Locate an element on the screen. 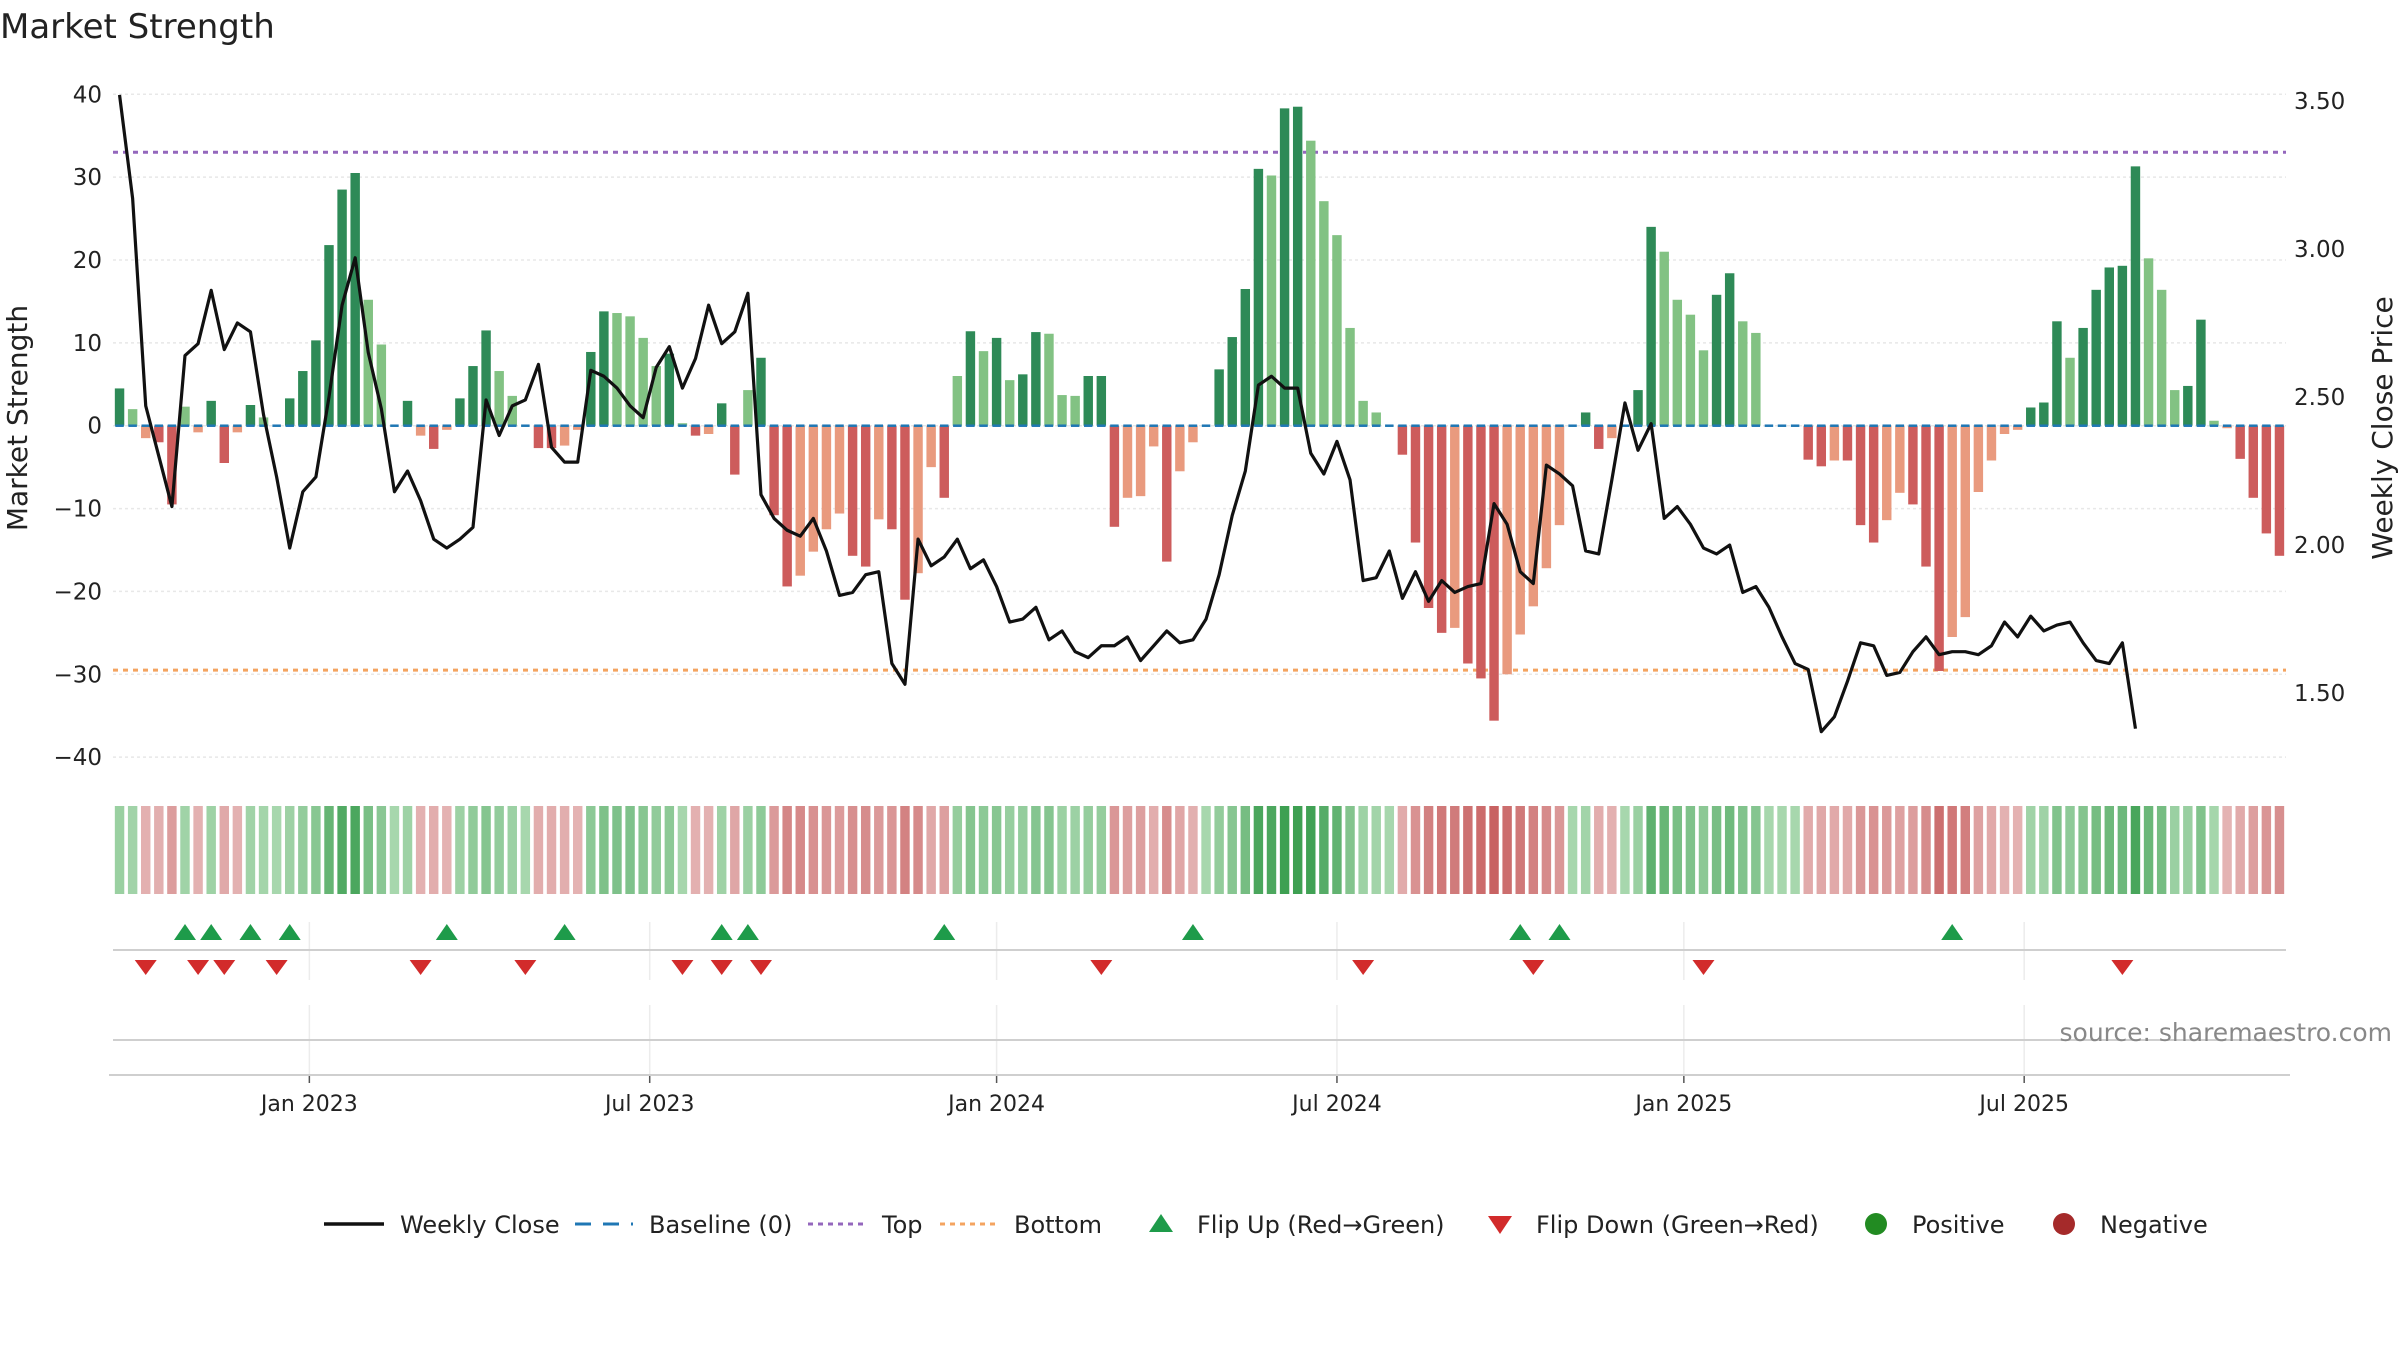  legend-flip-up-swatch is located at coordinates (1161, 1223).